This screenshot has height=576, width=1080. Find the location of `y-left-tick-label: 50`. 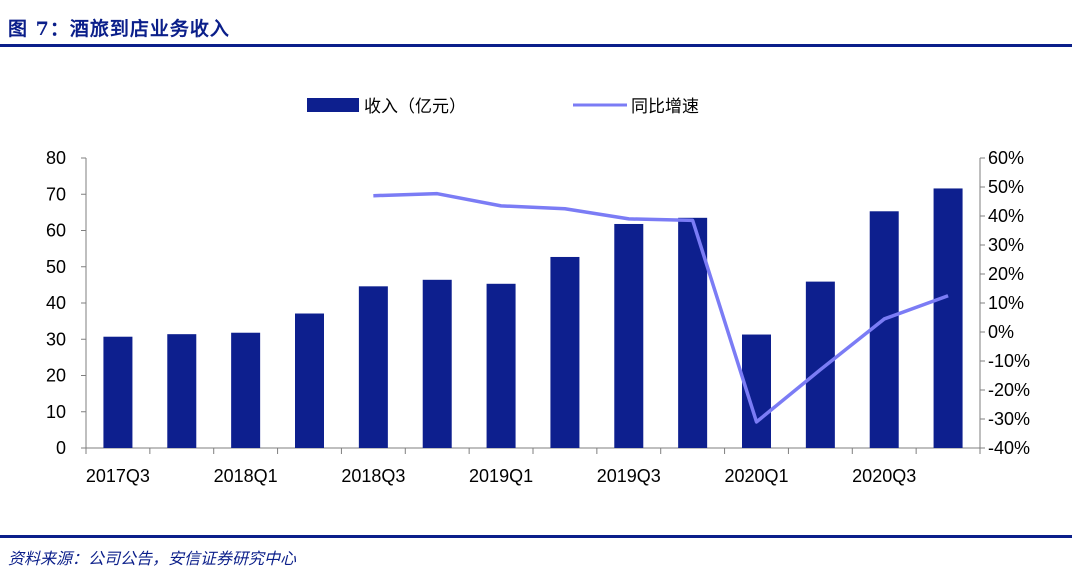

y-left-tick-label: 50 is located at coordinates (56, 267).